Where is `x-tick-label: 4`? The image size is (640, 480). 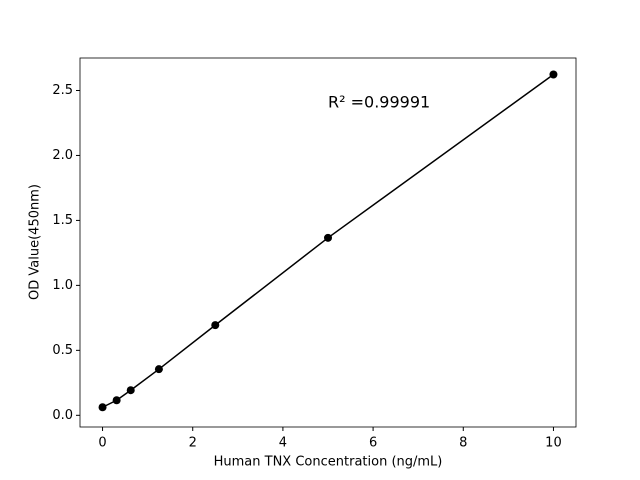 x-tick-label: 4 is located at coordinates (283, 443).